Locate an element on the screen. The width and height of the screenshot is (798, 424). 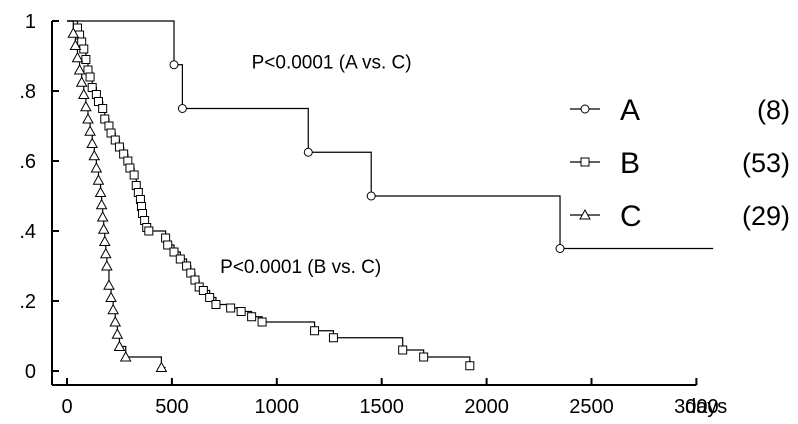
legend: A (8) B (53) C (29) is located at coordinates (680, 163).